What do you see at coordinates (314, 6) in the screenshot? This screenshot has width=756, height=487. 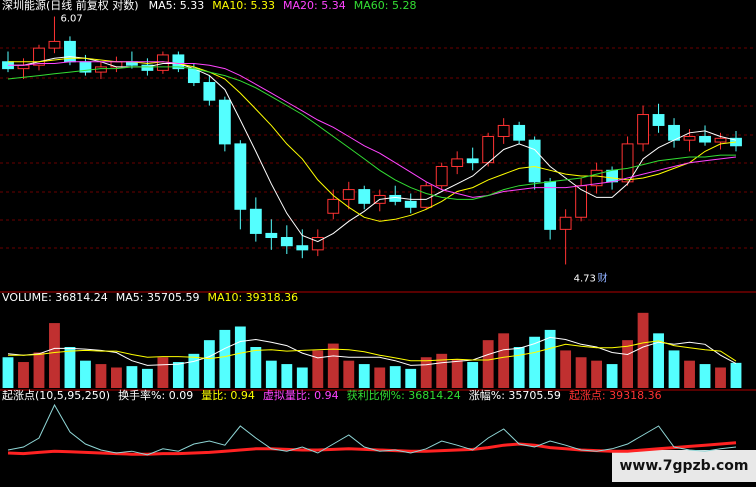 I see `legend-text: MA20: 5.34` at bounding box center [314, 6].